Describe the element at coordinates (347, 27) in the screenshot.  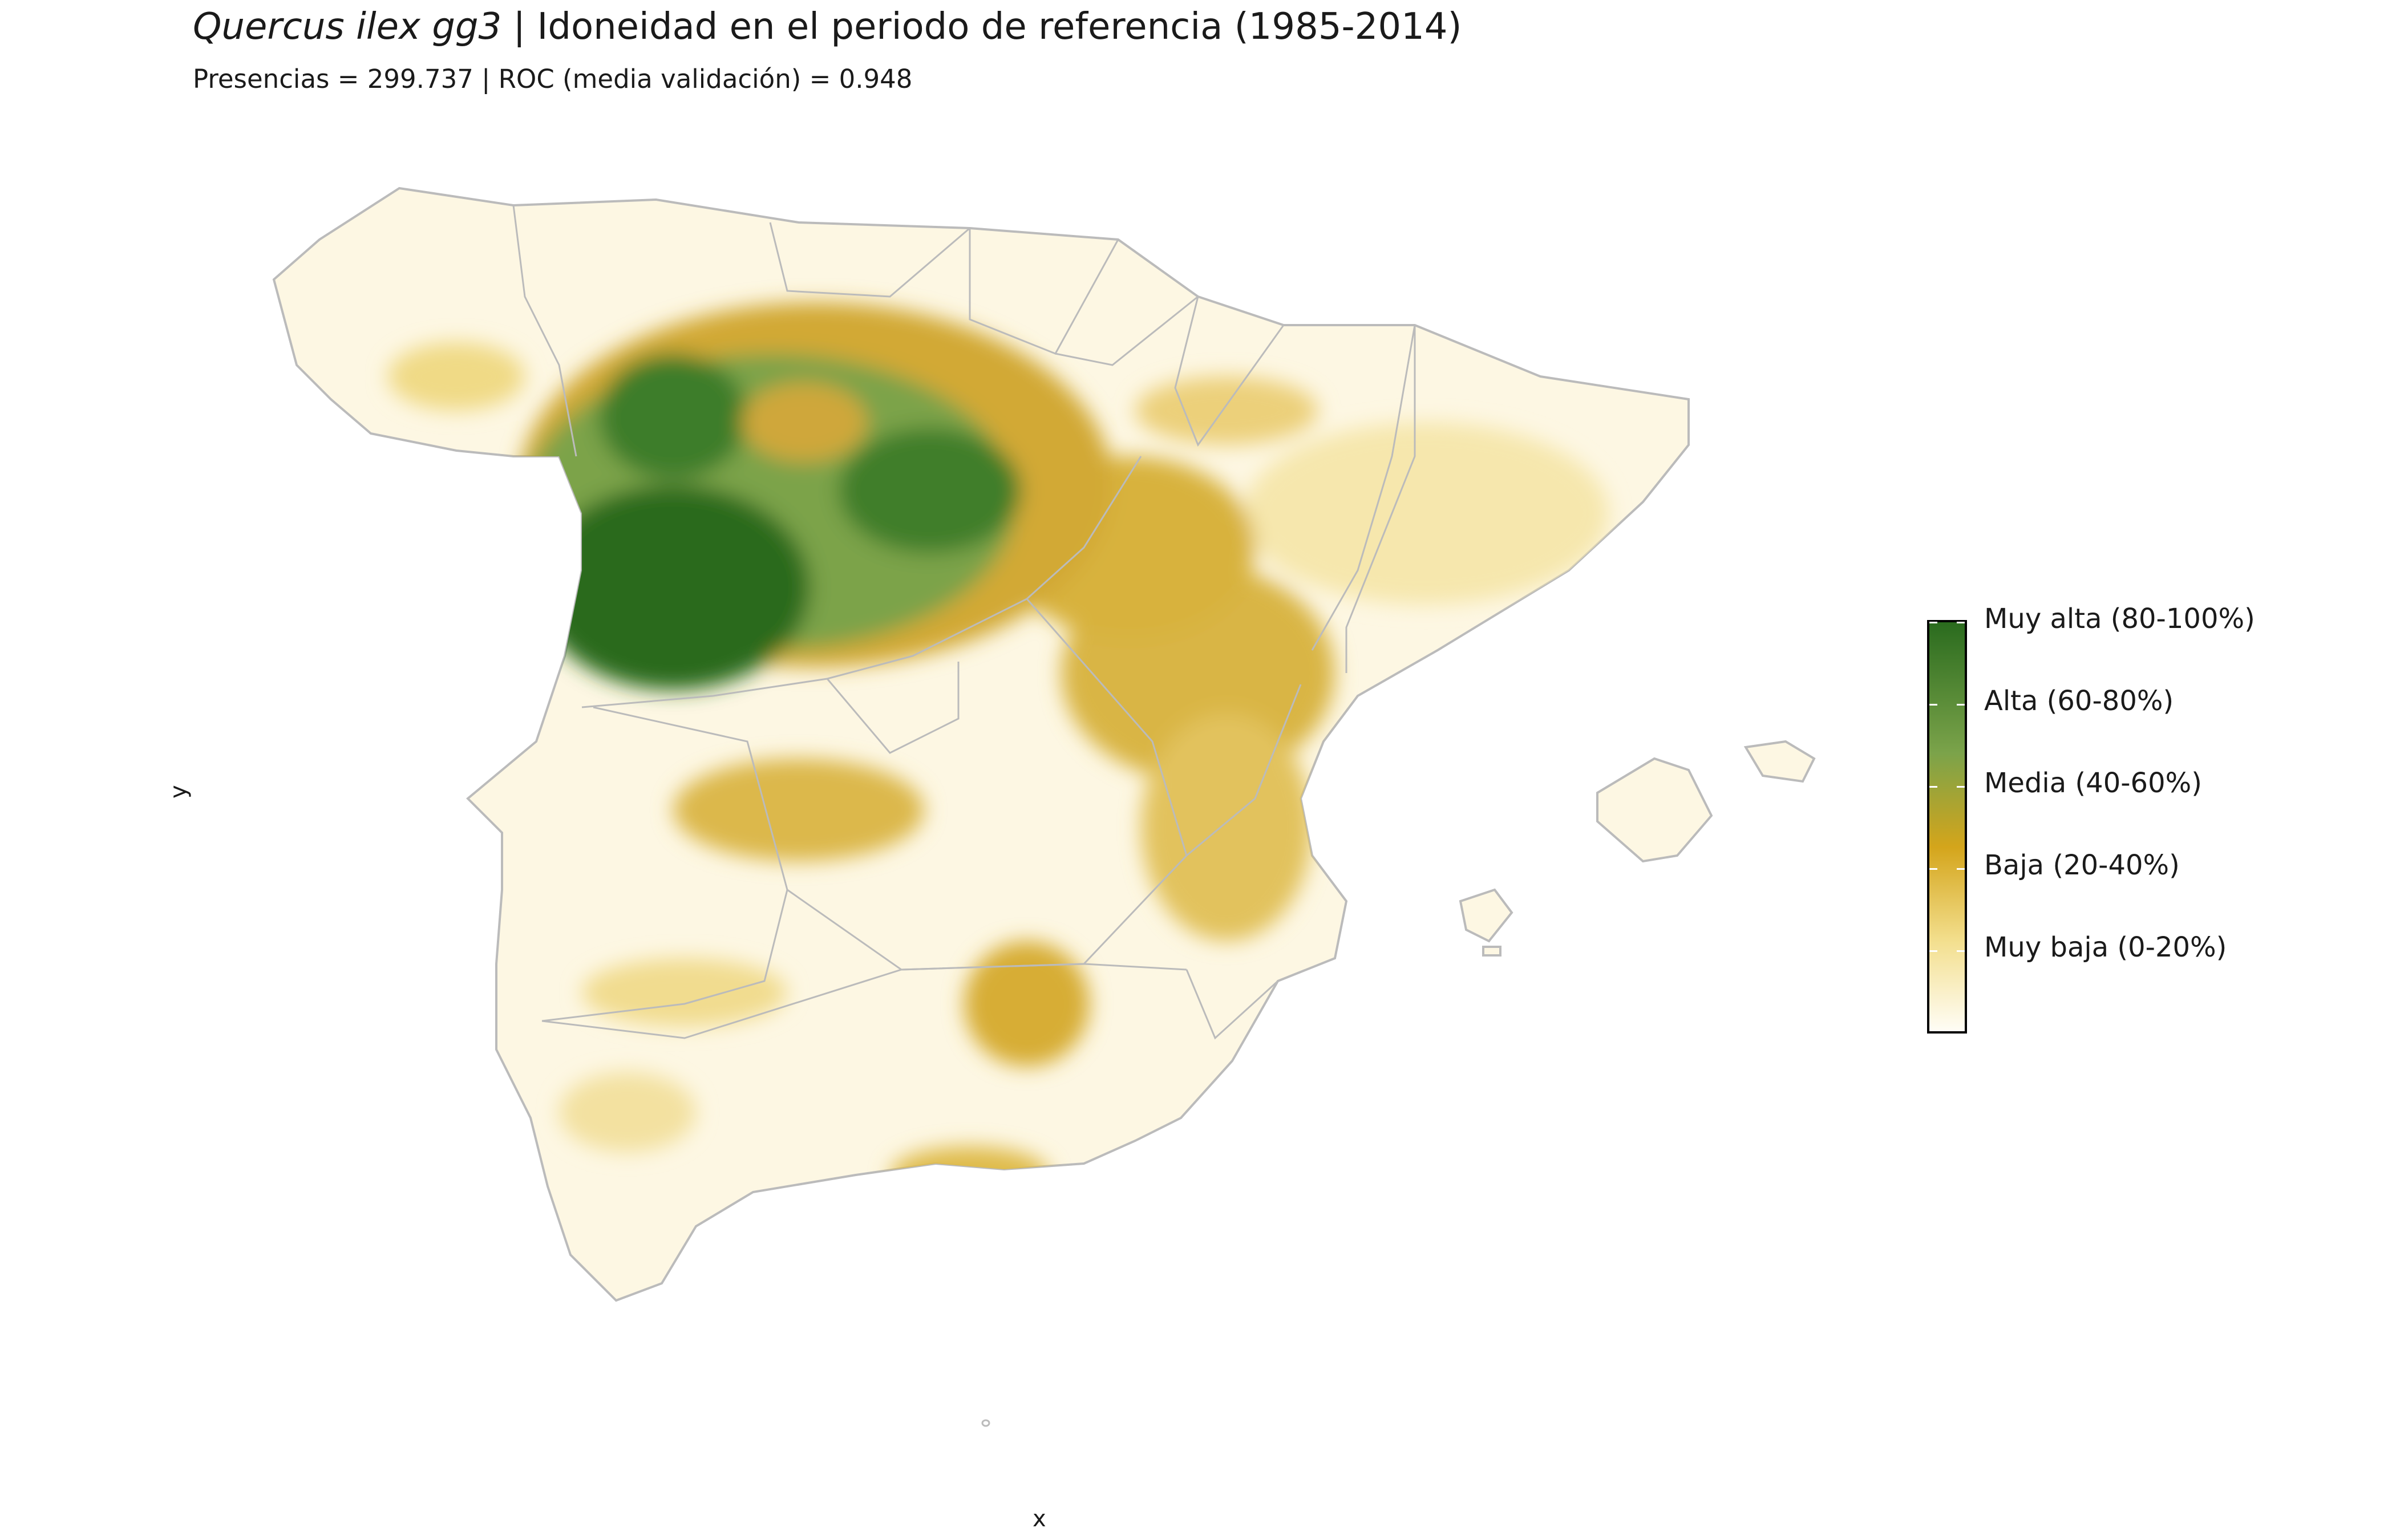
I see `species-name: Quercus ilex gg3` at that location.